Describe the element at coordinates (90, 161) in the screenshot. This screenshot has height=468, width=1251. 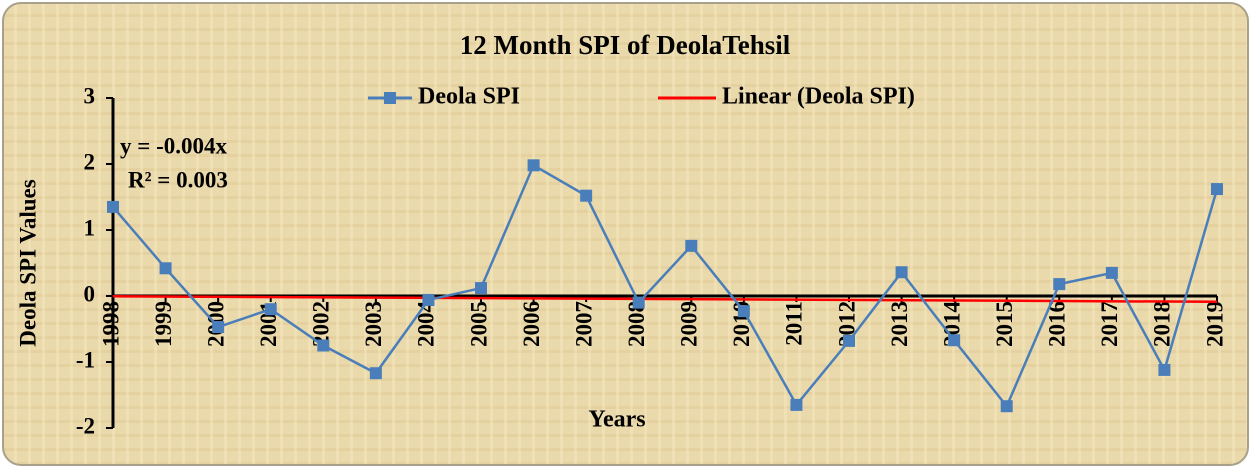
I see `y-tick-label: 2` at that location.